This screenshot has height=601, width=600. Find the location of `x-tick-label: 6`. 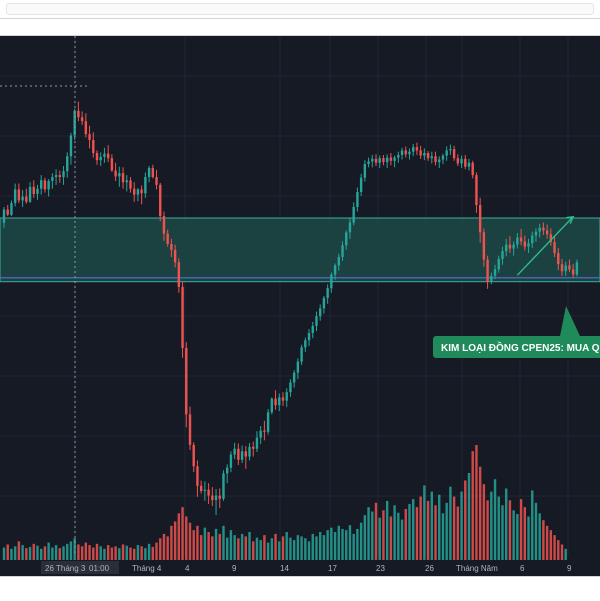

x-tick-label: 6 is located at coordinates (522, 568).